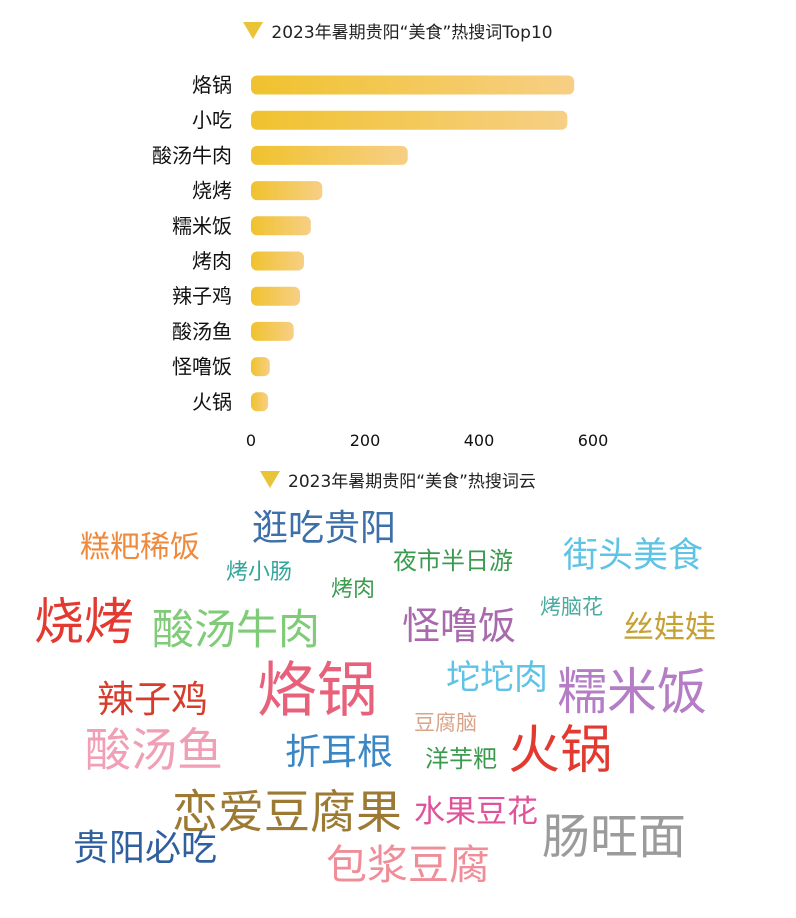 Image resolution: width=796 pixels, height=918 pixels. Describe the element at coordinates (461, 759) in the screenshot. I see `cloud-word: 洋芋粑` at that location.